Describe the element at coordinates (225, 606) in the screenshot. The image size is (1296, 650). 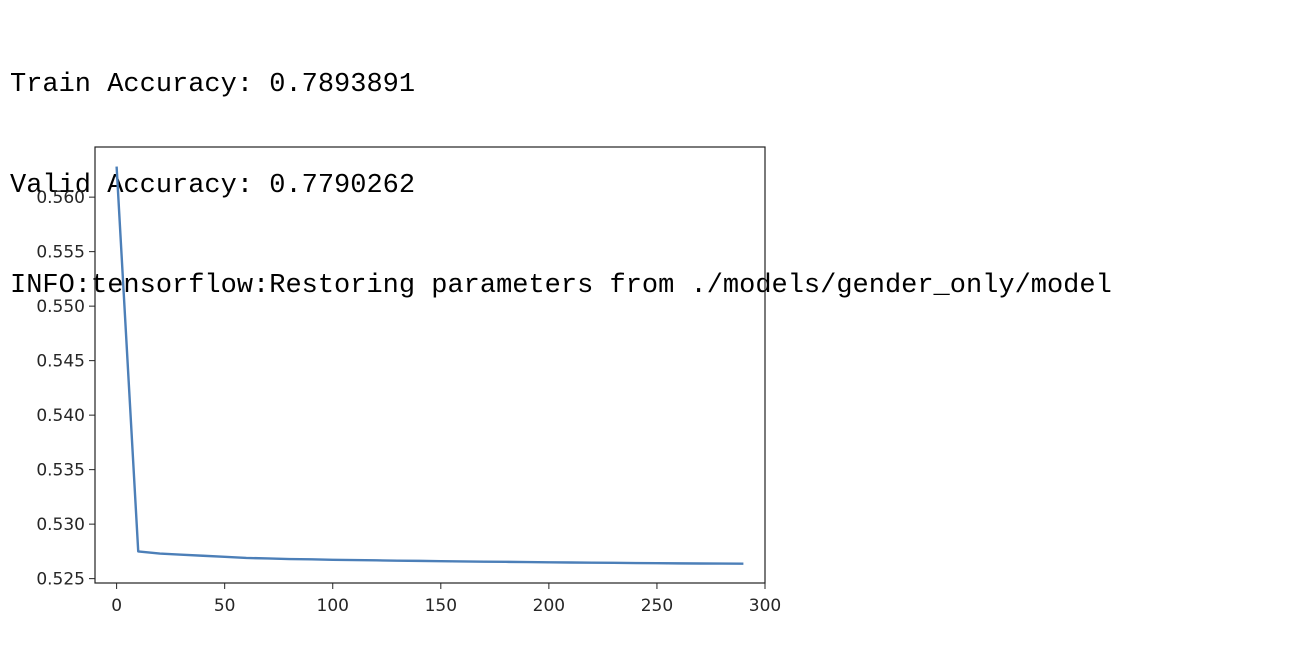
I see `x-tick-label: 50` at that location.